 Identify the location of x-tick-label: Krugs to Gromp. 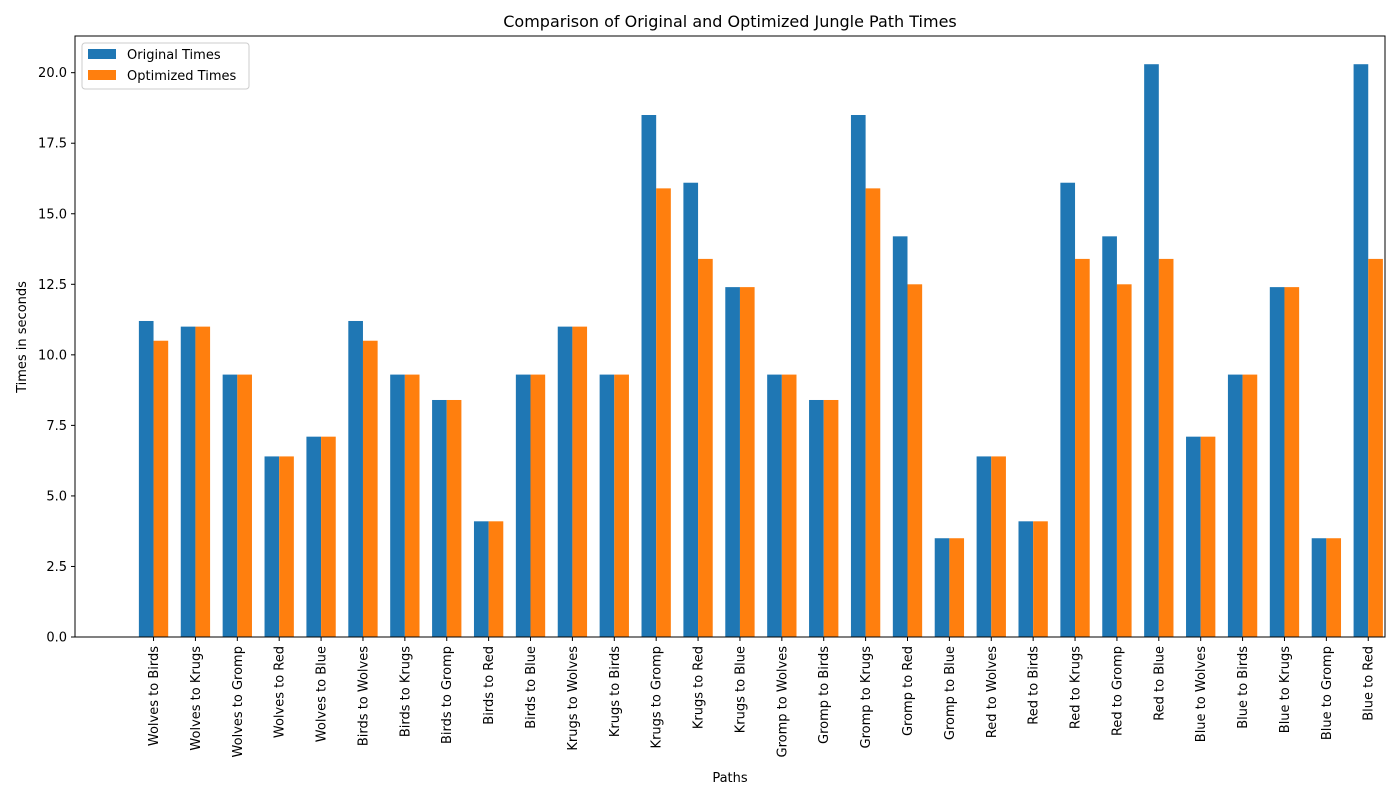
(657, 697).